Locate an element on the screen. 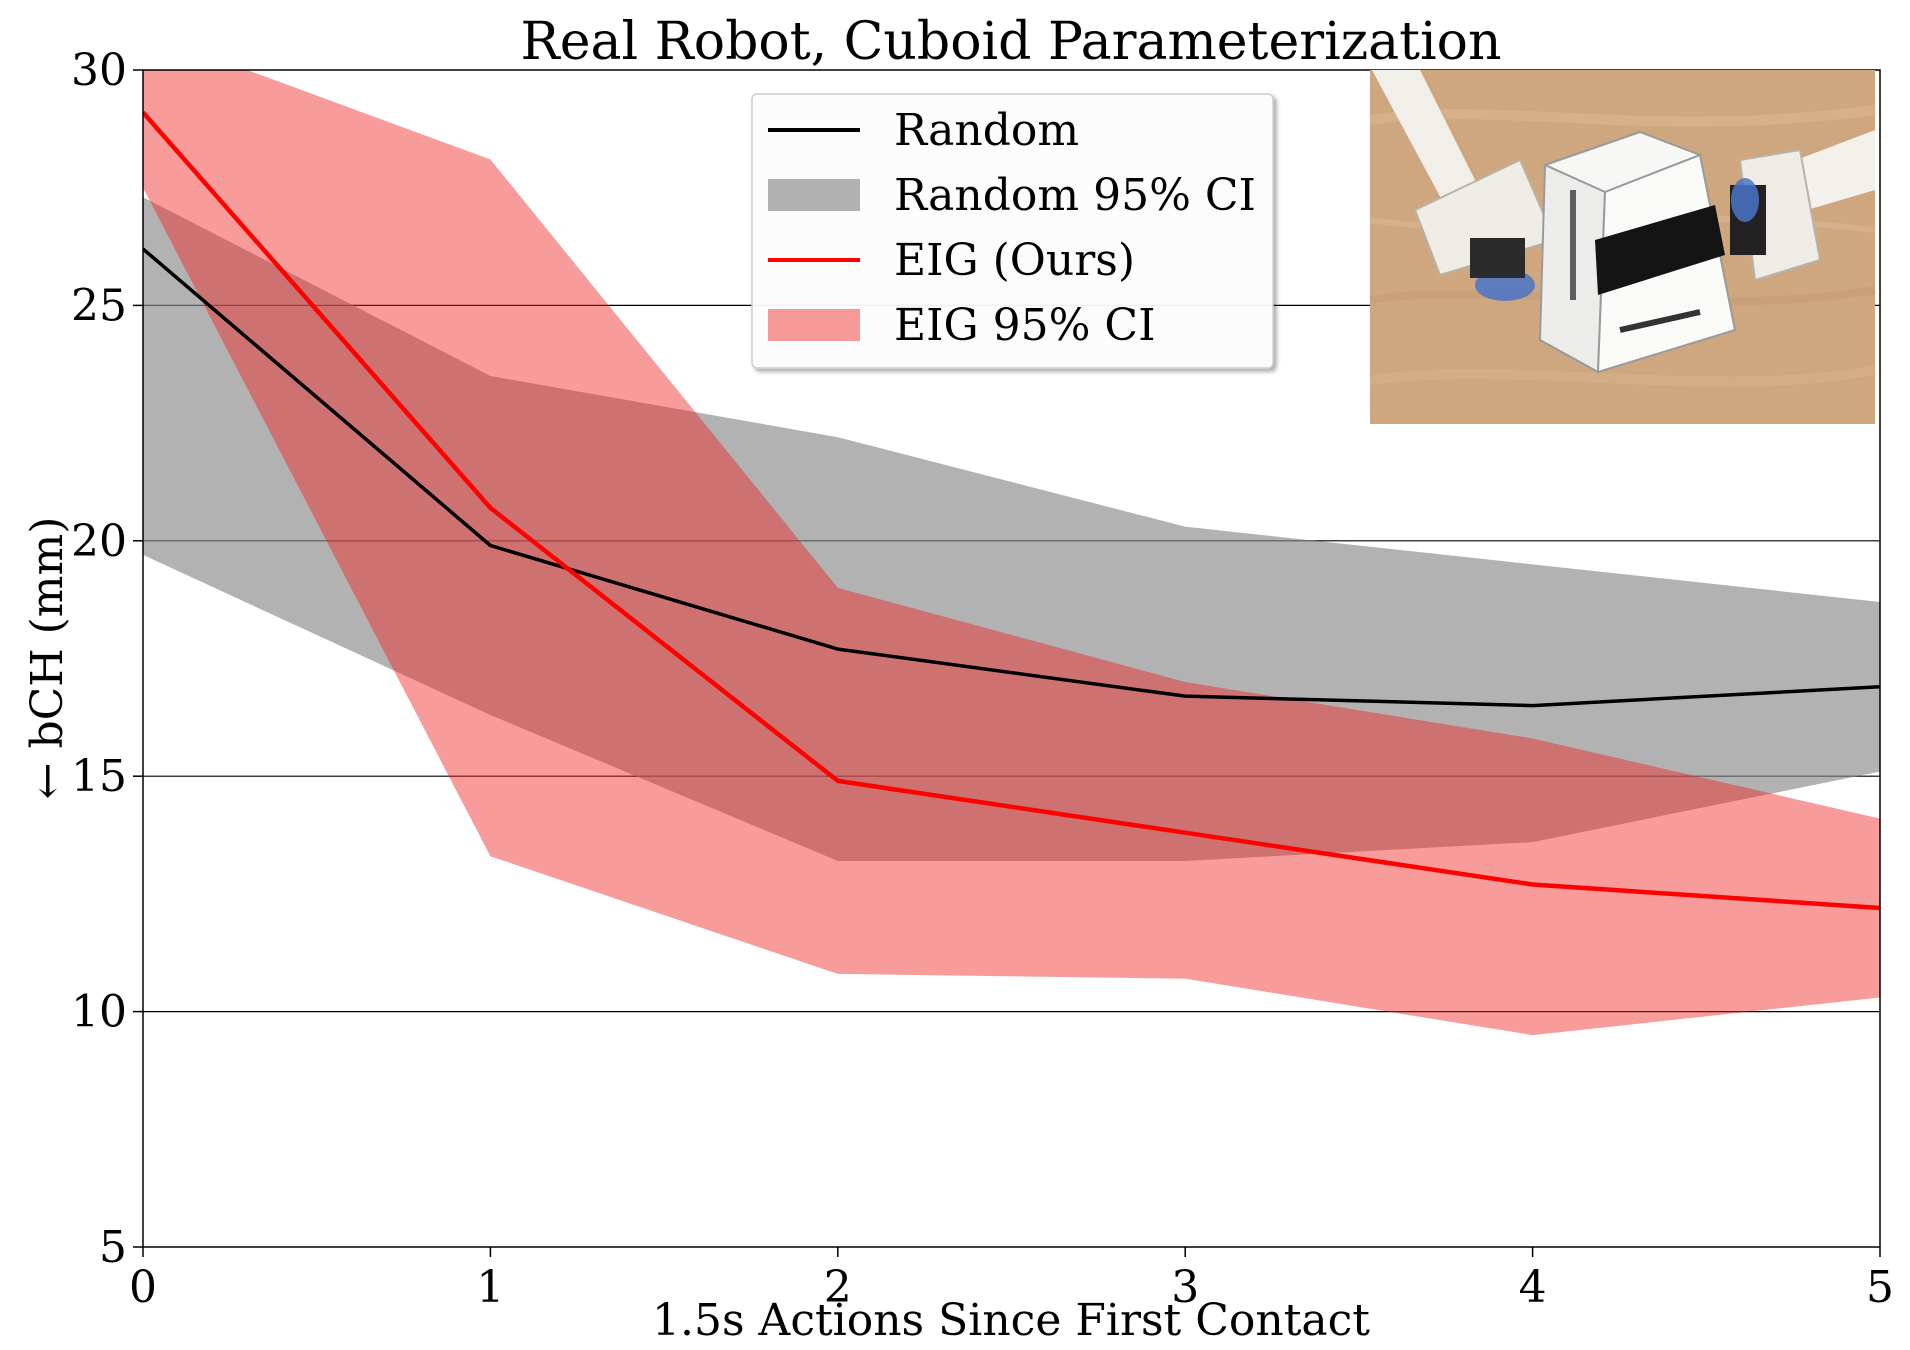 Image resolution: width=1910 pixels, height=1350 pixels. legend-label-eig: EIG (Ours) is located at coordinates (1014, 260).